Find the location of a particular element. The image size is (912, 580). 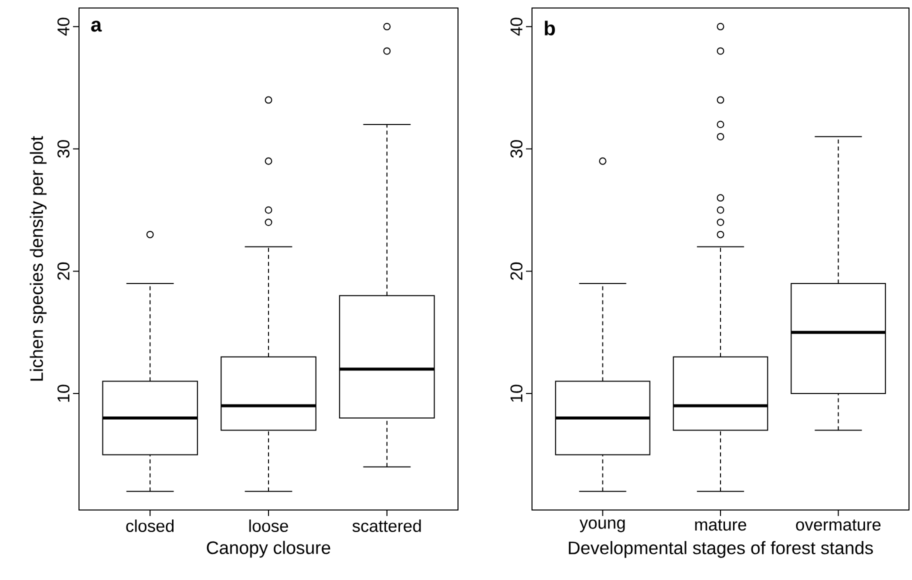

chart-title: a is located at coordinates (96, 26).